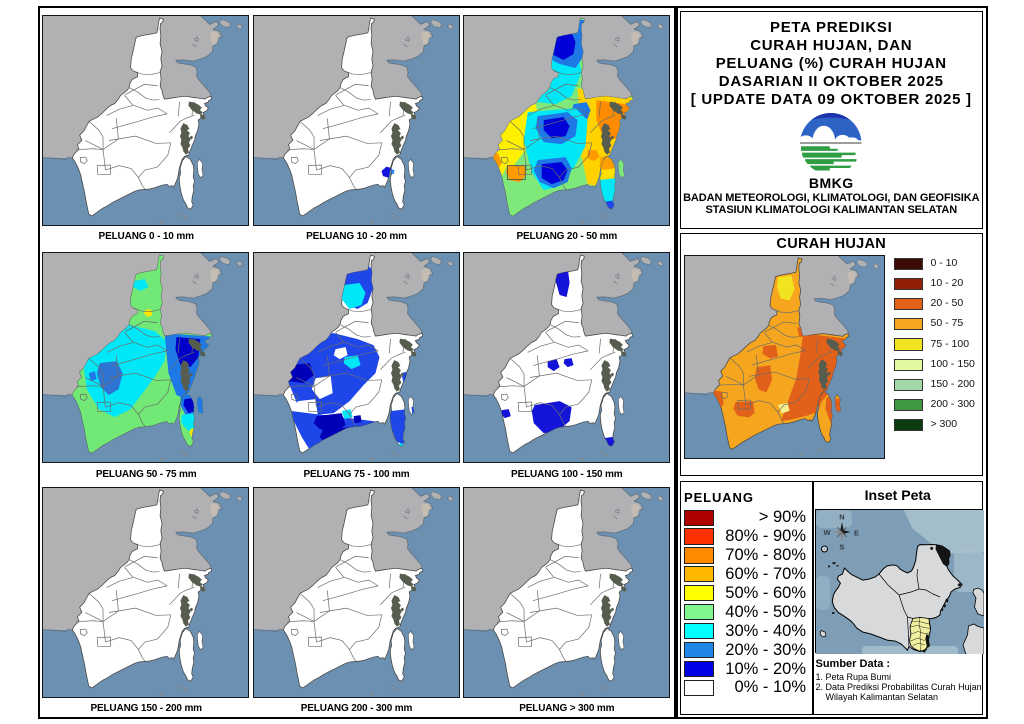 The image size is (1024, 724). I want to click on svg-text: N, so click(841, 516).